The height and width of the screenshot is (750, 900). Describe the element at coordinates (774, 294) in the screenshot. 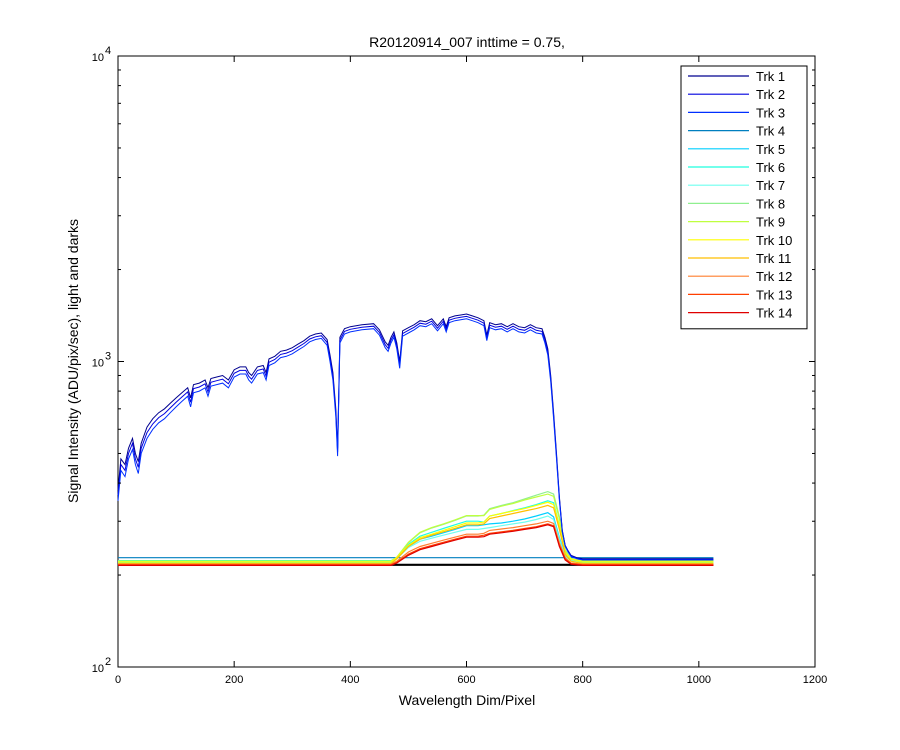

I see `legend-label: Trk 13` at that location.